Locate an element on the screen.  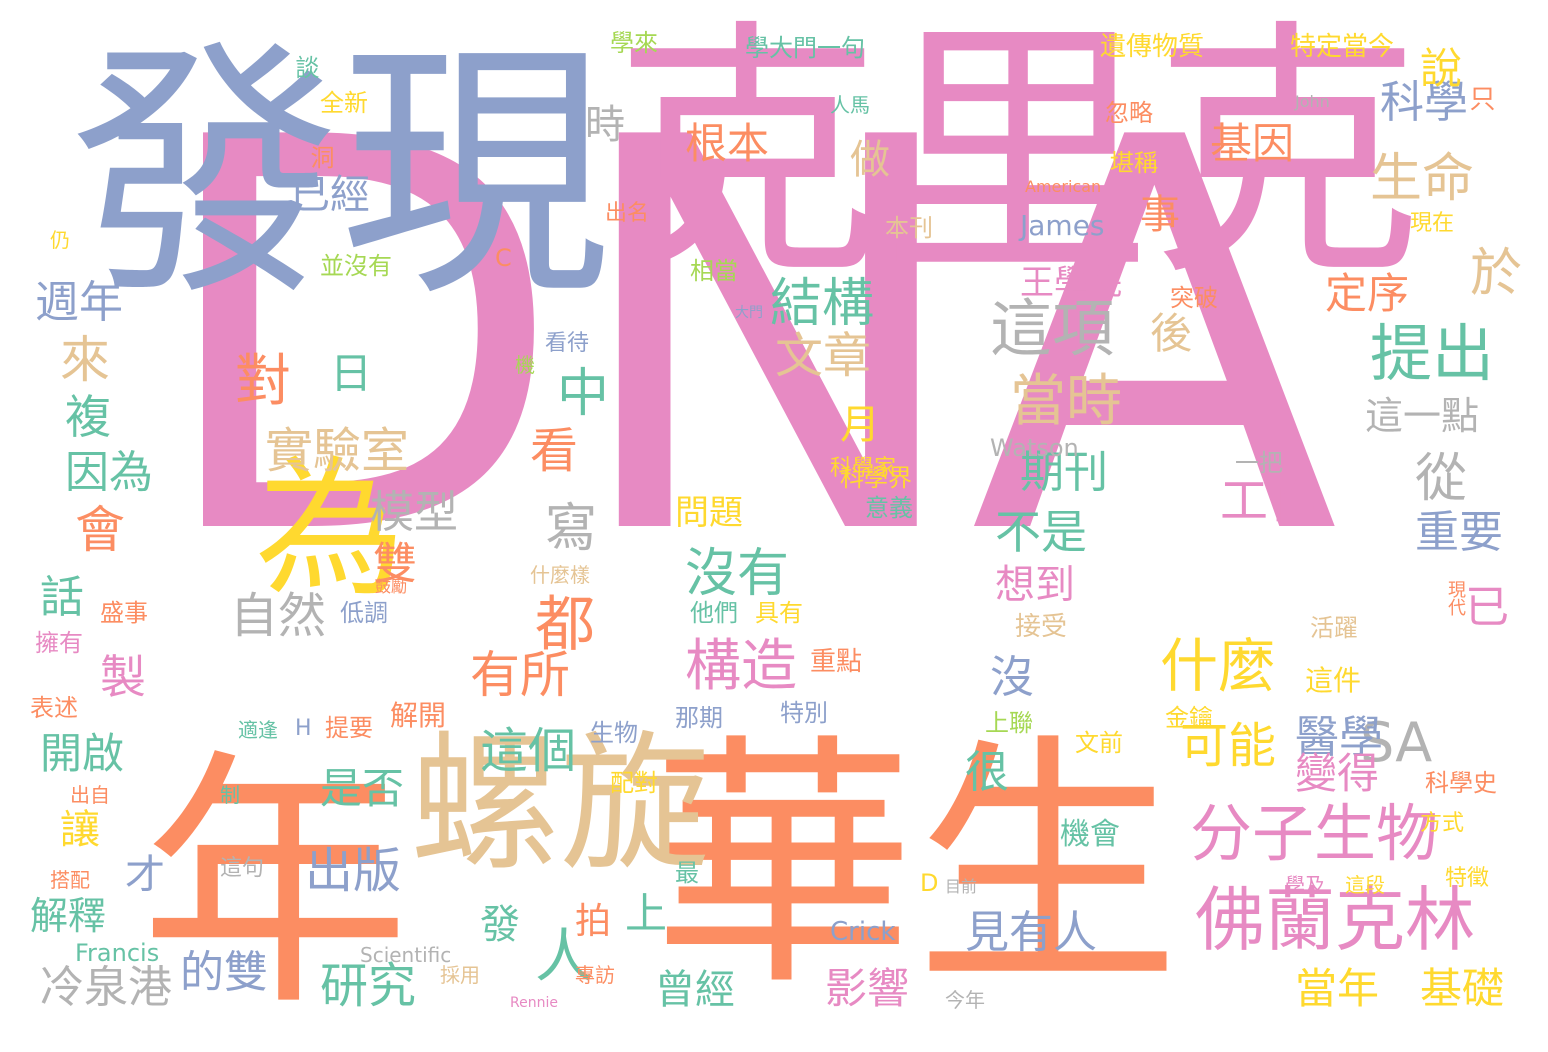
cloud-word: 這項 is located at coordinates (1052, 328).